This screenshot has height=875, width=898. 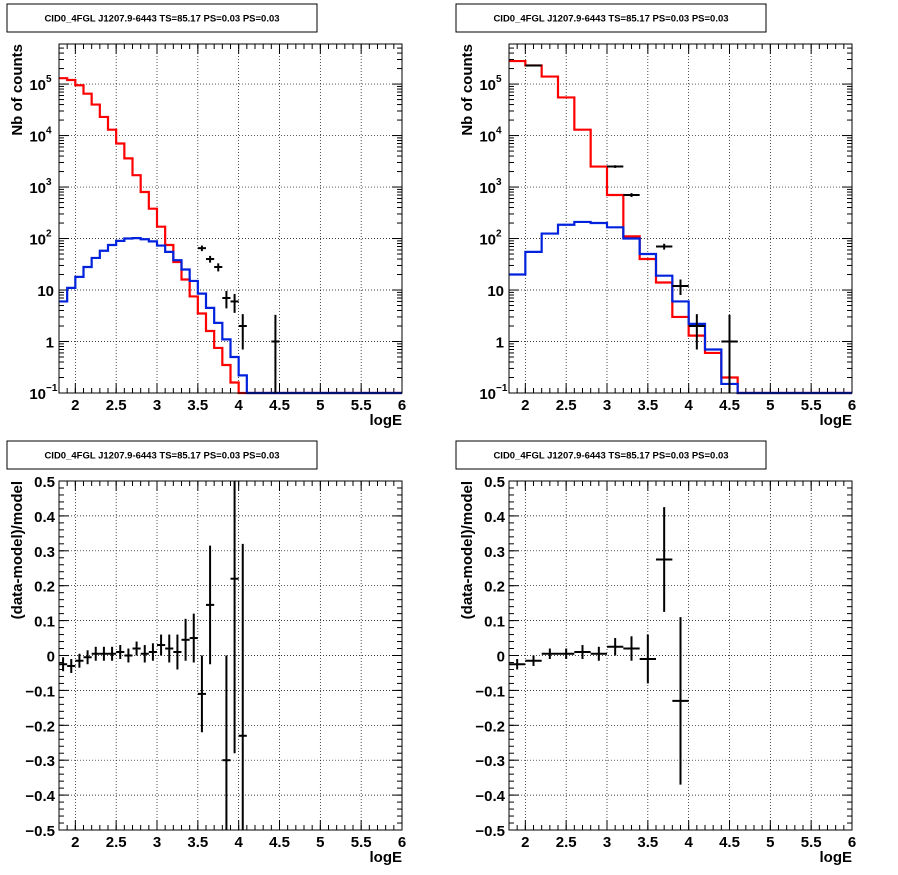 I want to click on y-tick-exponent: 5, so click(x=499, y=79).